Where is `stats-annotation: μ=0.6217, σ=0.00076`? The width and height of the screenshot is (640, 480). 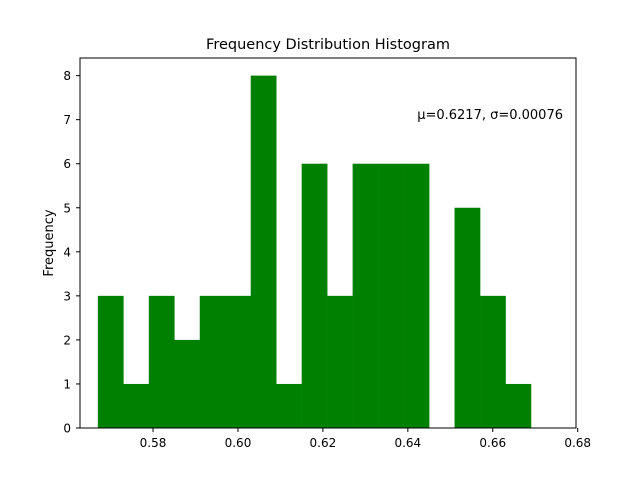
stats-annotation: μ=0.6217, σ=0.00076 is located at coordinates (490, 115).